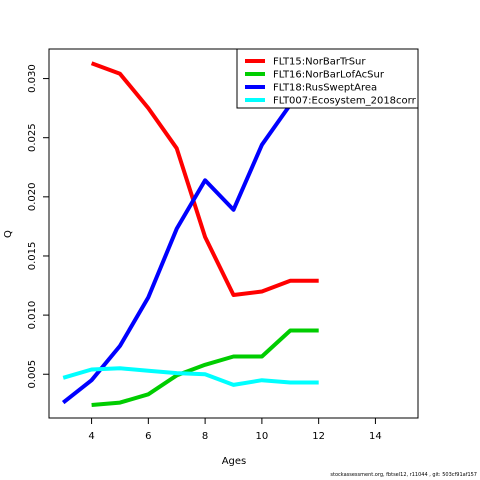  What do you see at coordinates (32, 256) in the screenshot?
I see `y-tick-label: 0.015` at bounding box center [32, 256].